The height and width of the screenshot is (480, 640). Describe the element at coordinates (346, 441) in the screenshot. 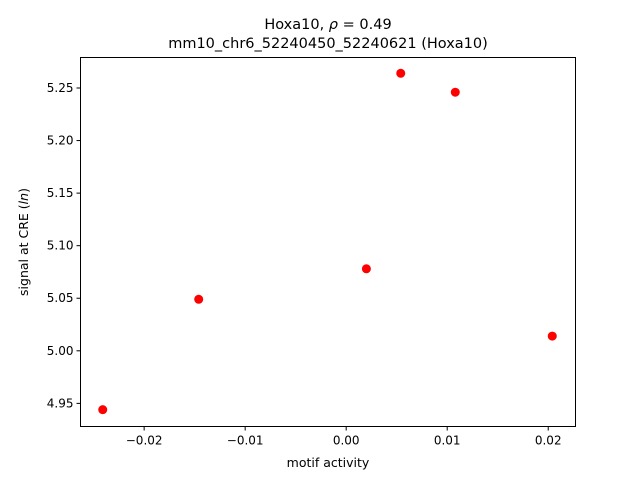

I see `x-tick-label: 0.00` at that location.